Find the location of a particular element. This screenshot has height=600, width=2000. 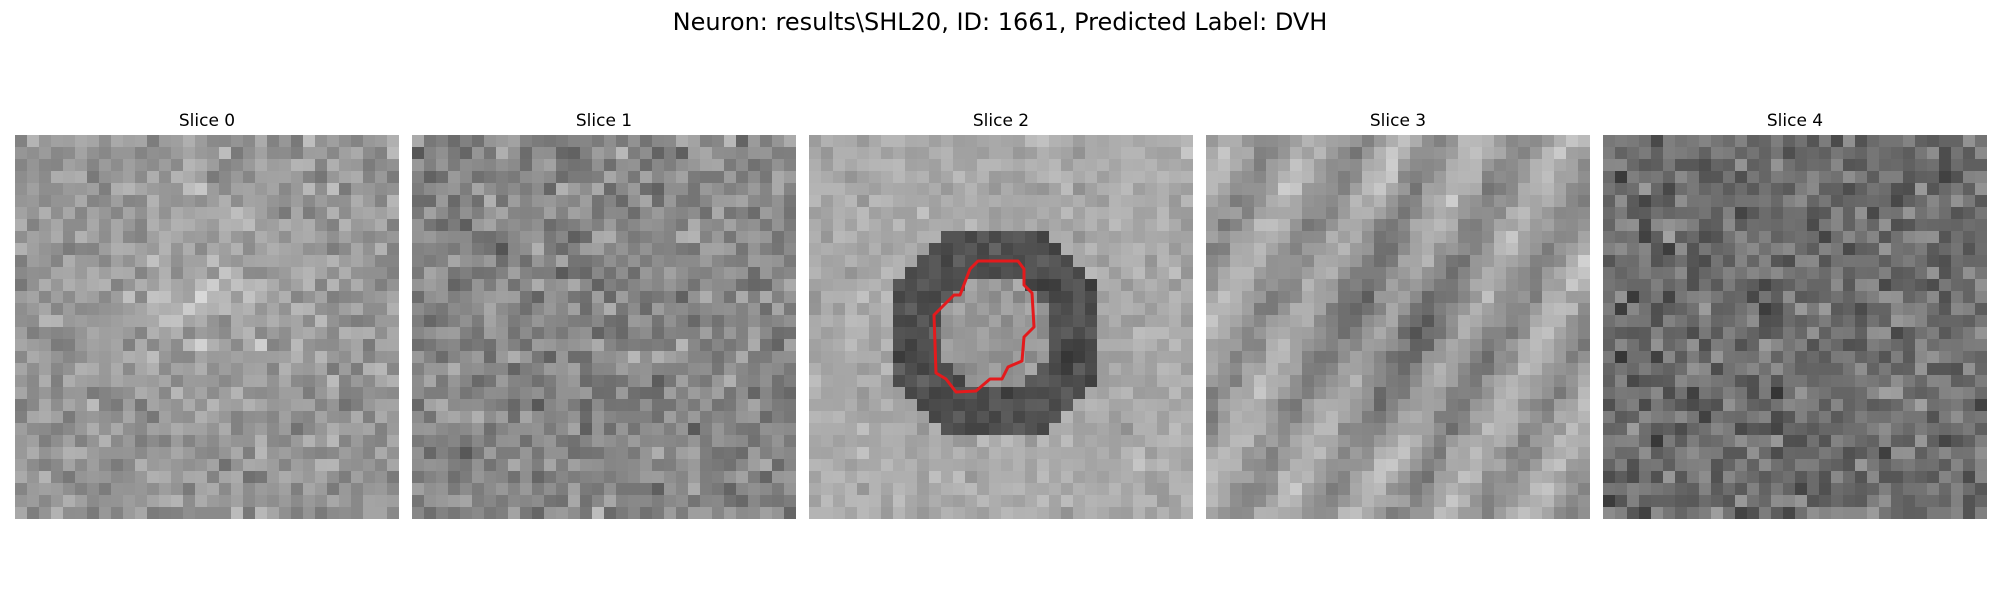

slice-panel-3: Slice 3 is located at coordinates (1398, 313).